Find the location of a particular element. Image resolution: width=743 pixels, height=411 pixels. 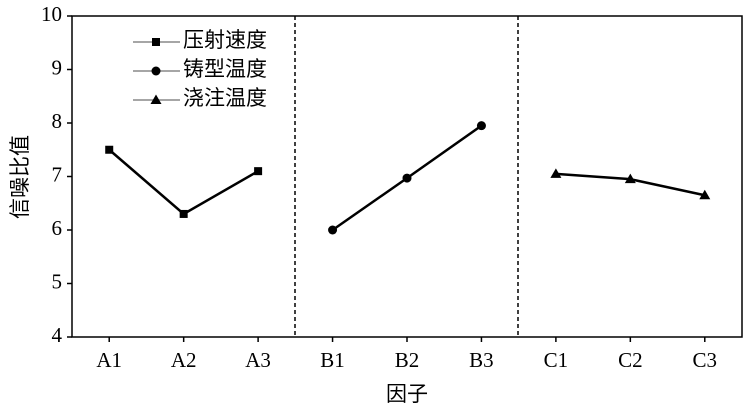

x-tick-label: B3 is located at coordinates (481, 360).